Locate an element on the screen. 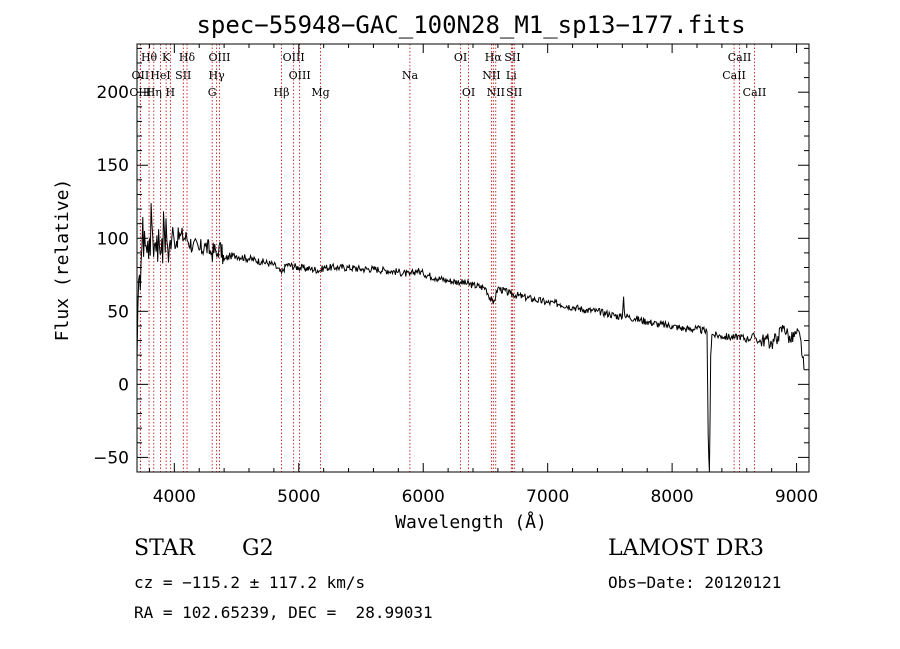  coordinates: RA = 102.65239, DEC = 28.99031 is located at coordinates (283, 612).